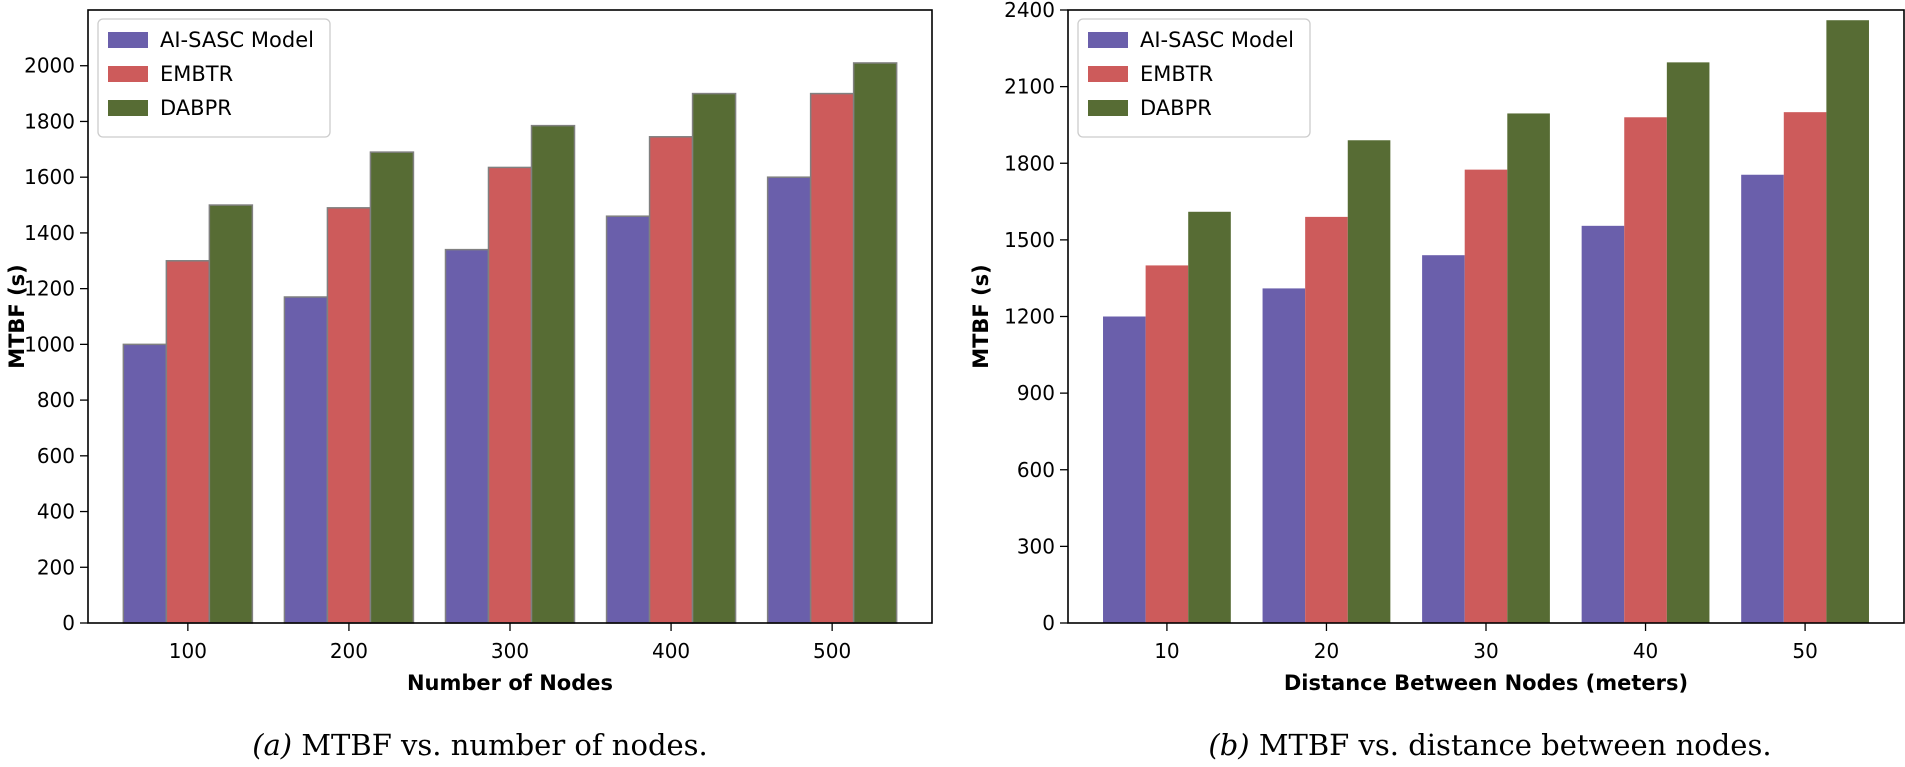  What do you see at coordinates (1511, 745) in the screenshot?
I see `caption-text: MTBF vs. distance between nodes.` at bounding box center [1511, 745].